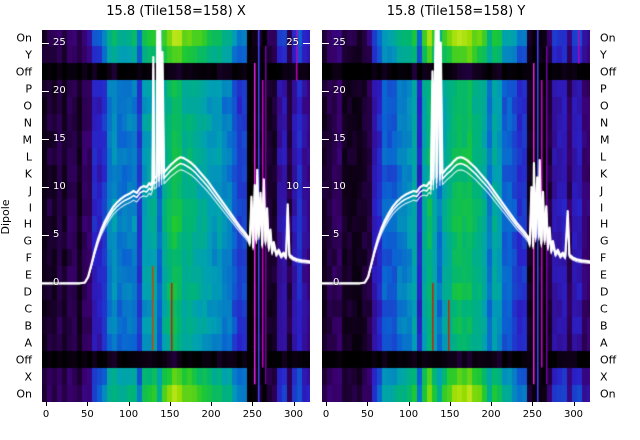 The image size is (640, 440). Describe the element at coordinates (603, 275) in the screenshot. I see `row-label-right: E` at that location.